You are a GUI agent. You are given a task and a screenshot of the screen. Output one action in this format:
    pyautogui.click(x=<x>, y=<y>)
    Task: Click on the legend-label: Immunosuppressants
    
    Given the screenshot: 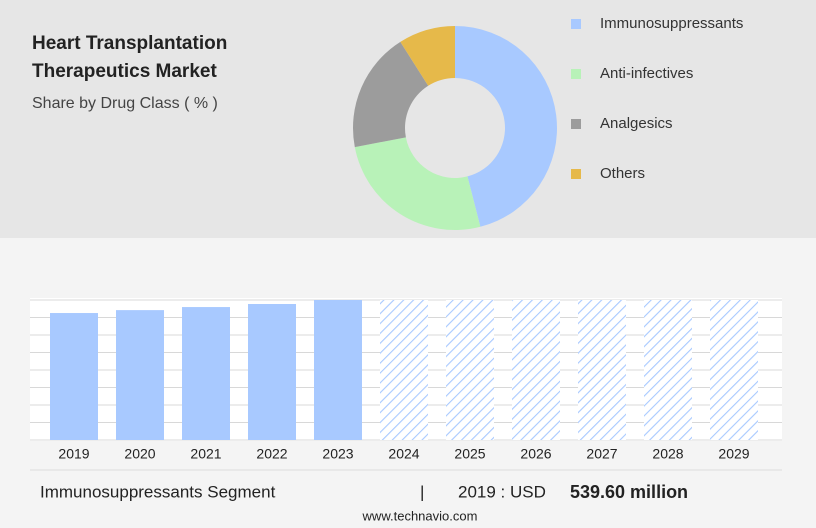 What is the action you would take?
    pyautogui.click(x=671, y=23)
    